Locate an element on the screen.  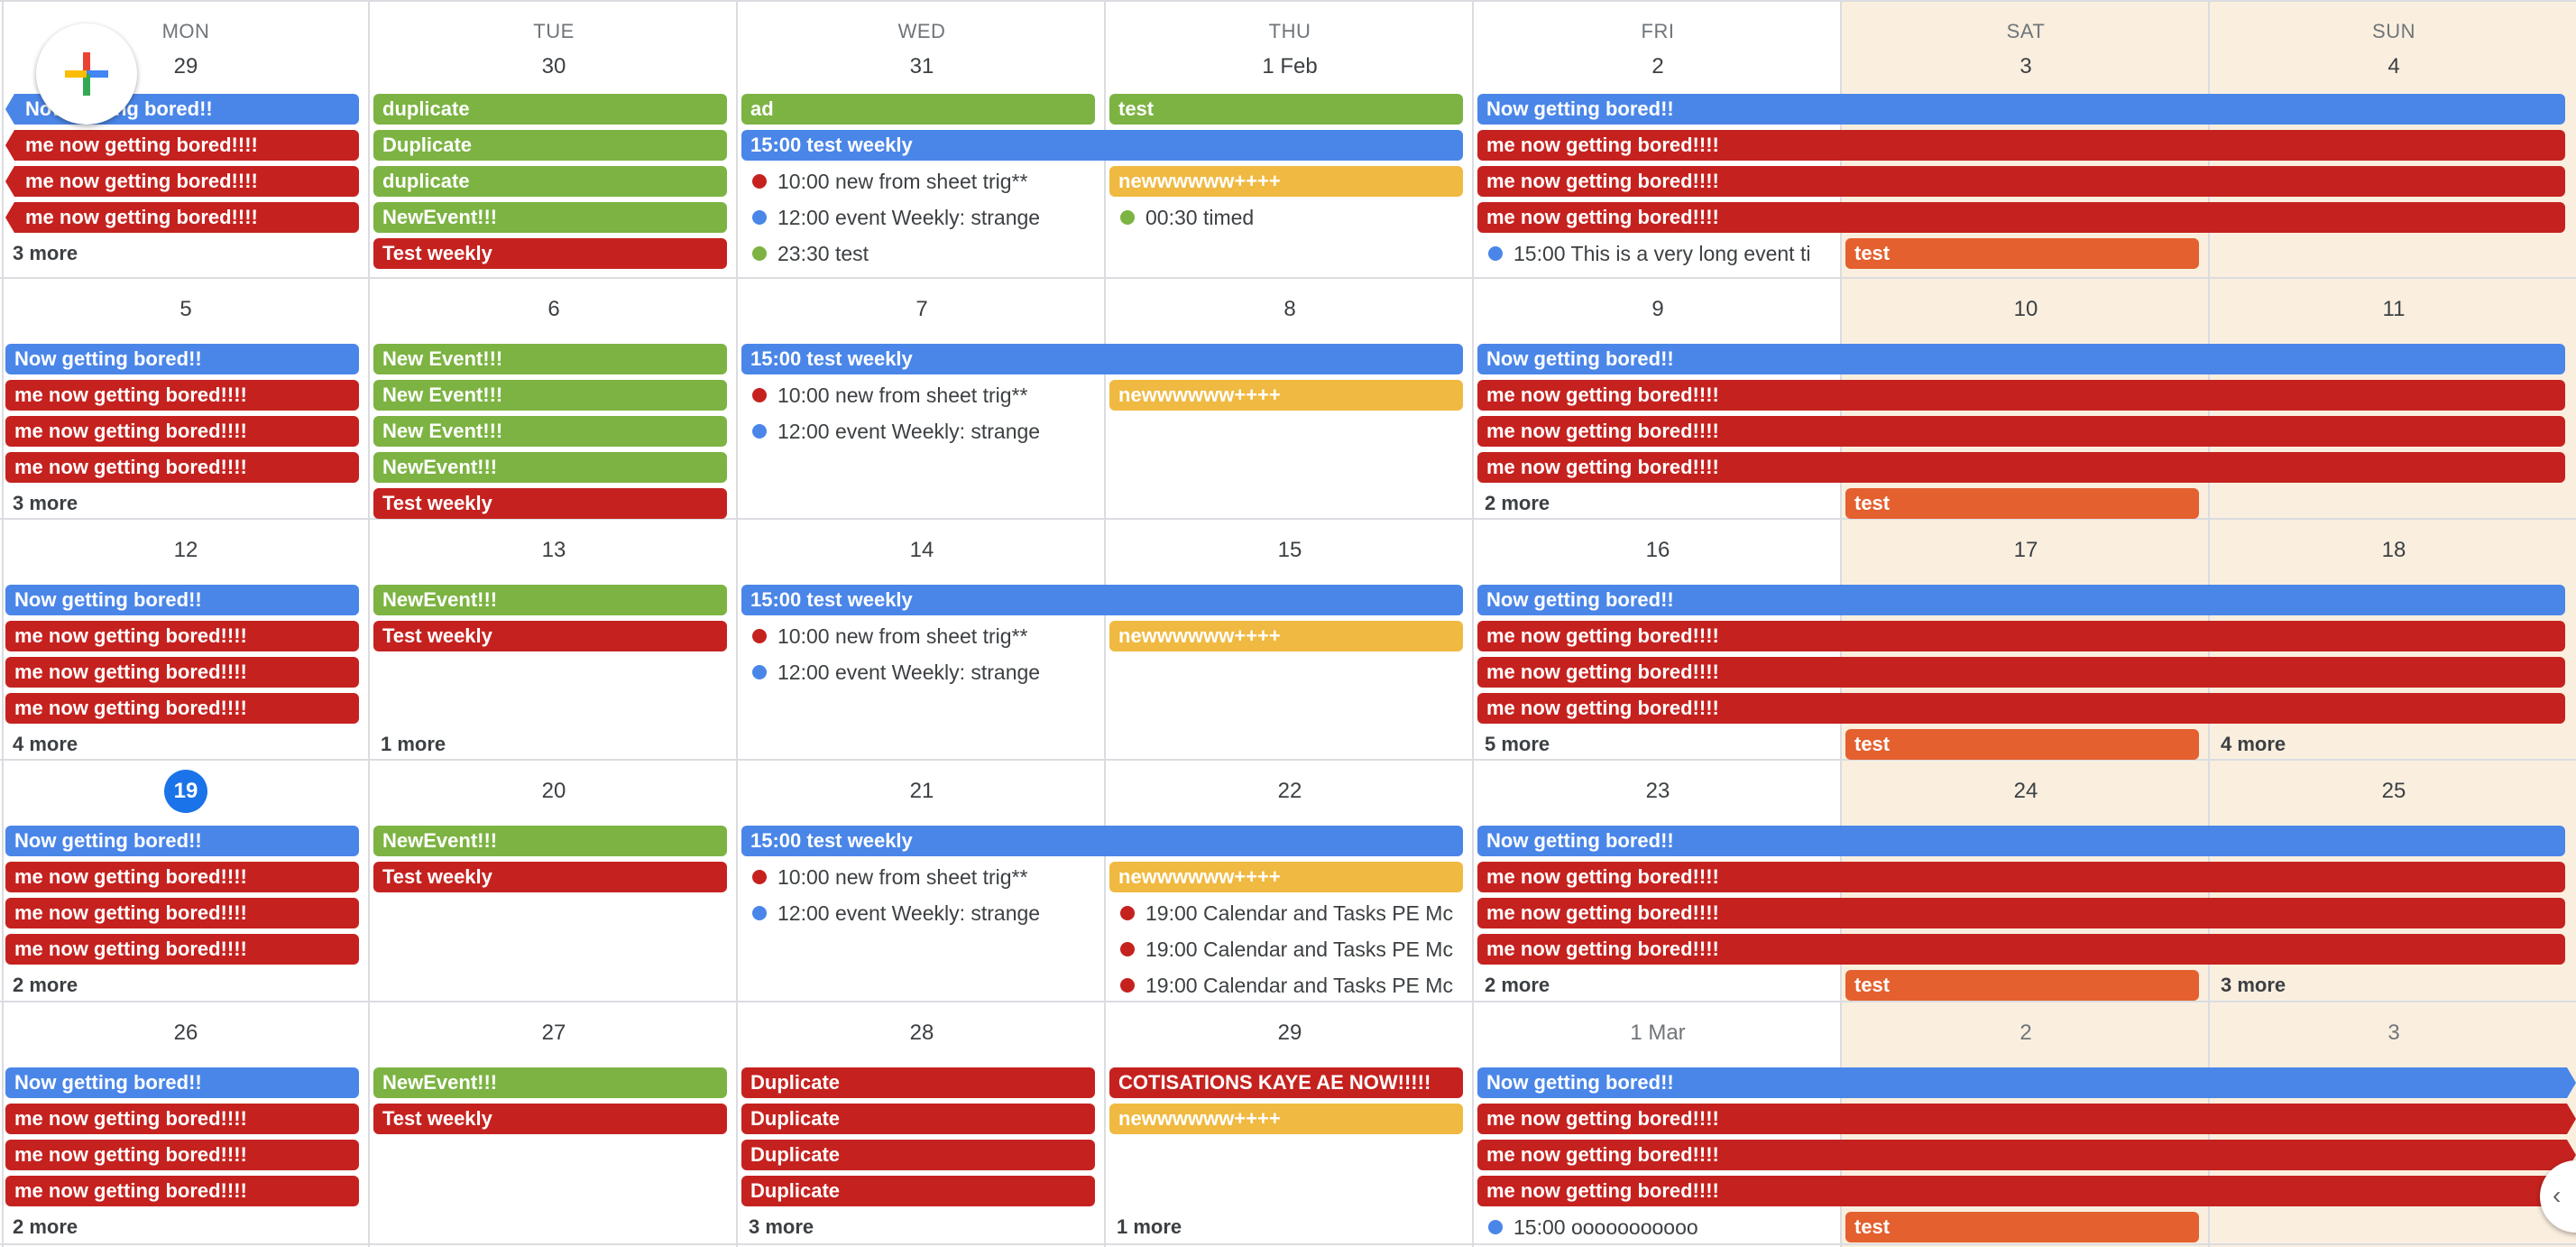
date-label: 5 is located at coordinates (185, 309).